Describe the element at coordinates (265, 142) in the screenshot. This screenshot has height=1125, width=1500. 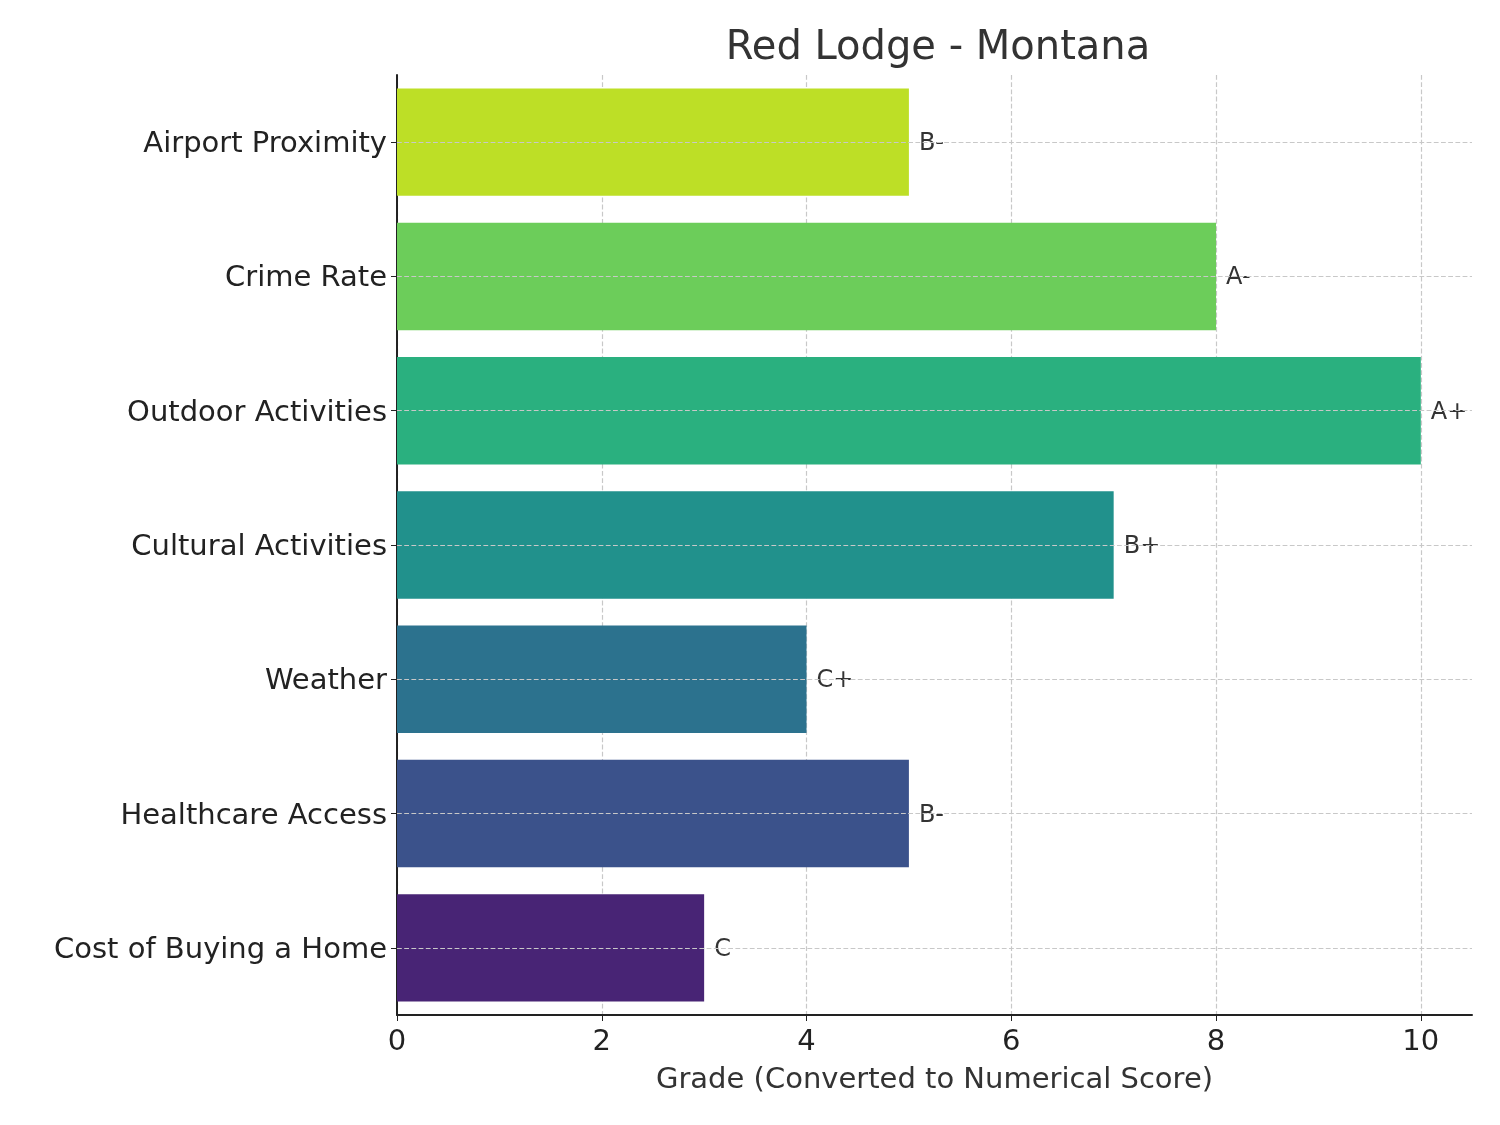
I see `y-tick-label: Airport Proximity` at that location.